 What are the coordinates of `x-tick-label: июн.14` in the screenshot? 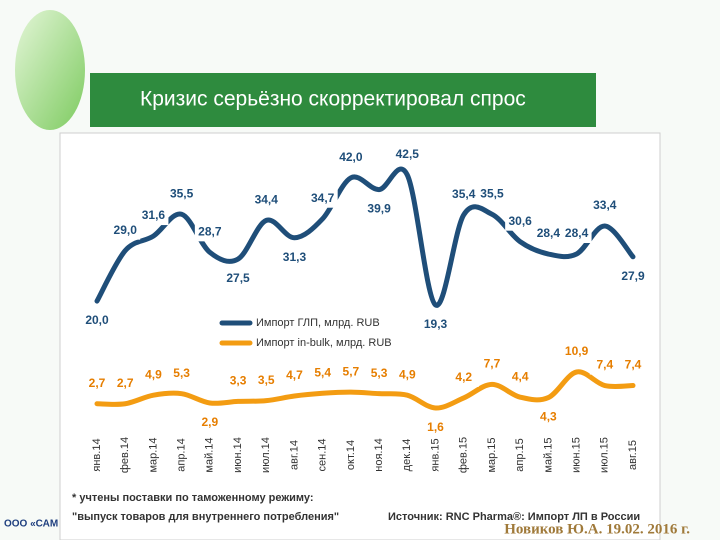 It's located at (238, 455).